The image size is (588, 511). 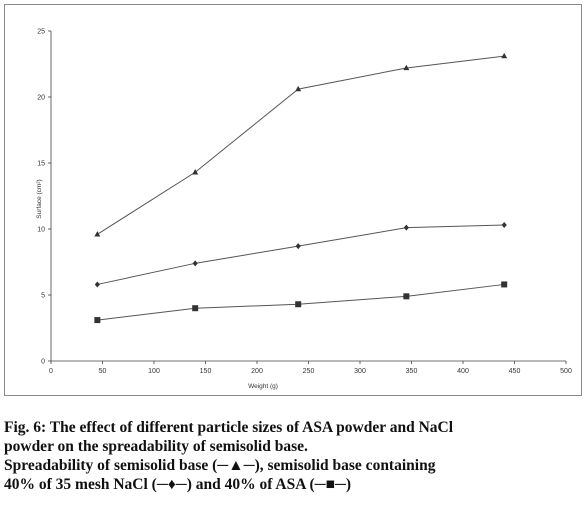 I want to click on x-ticks: 0 50 100 150 200 250 300 350 400 450 500, so click(x=310, y=368).